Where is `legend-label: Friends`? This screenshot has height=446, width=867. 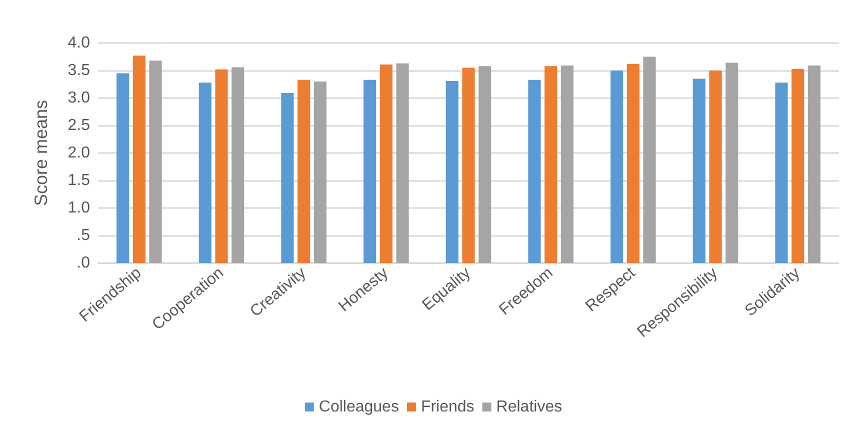 legend-label: Friends is located at coordinates (447, 407).